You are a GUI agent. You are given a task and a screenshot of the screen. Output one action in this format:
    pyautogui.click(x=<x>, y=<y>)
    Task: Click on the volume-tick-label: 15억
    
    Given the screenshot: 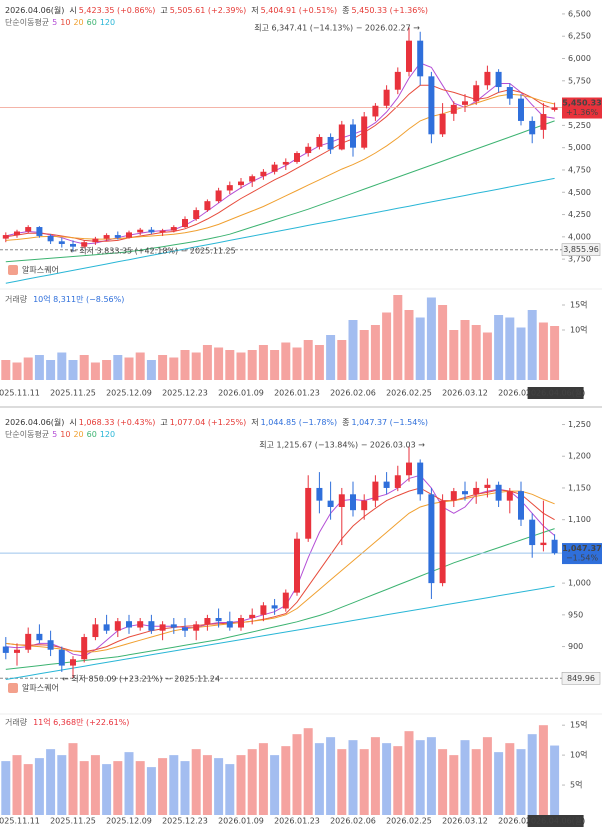 What is the action you would take?
    pyautogui.click(x=579, y=725)
    